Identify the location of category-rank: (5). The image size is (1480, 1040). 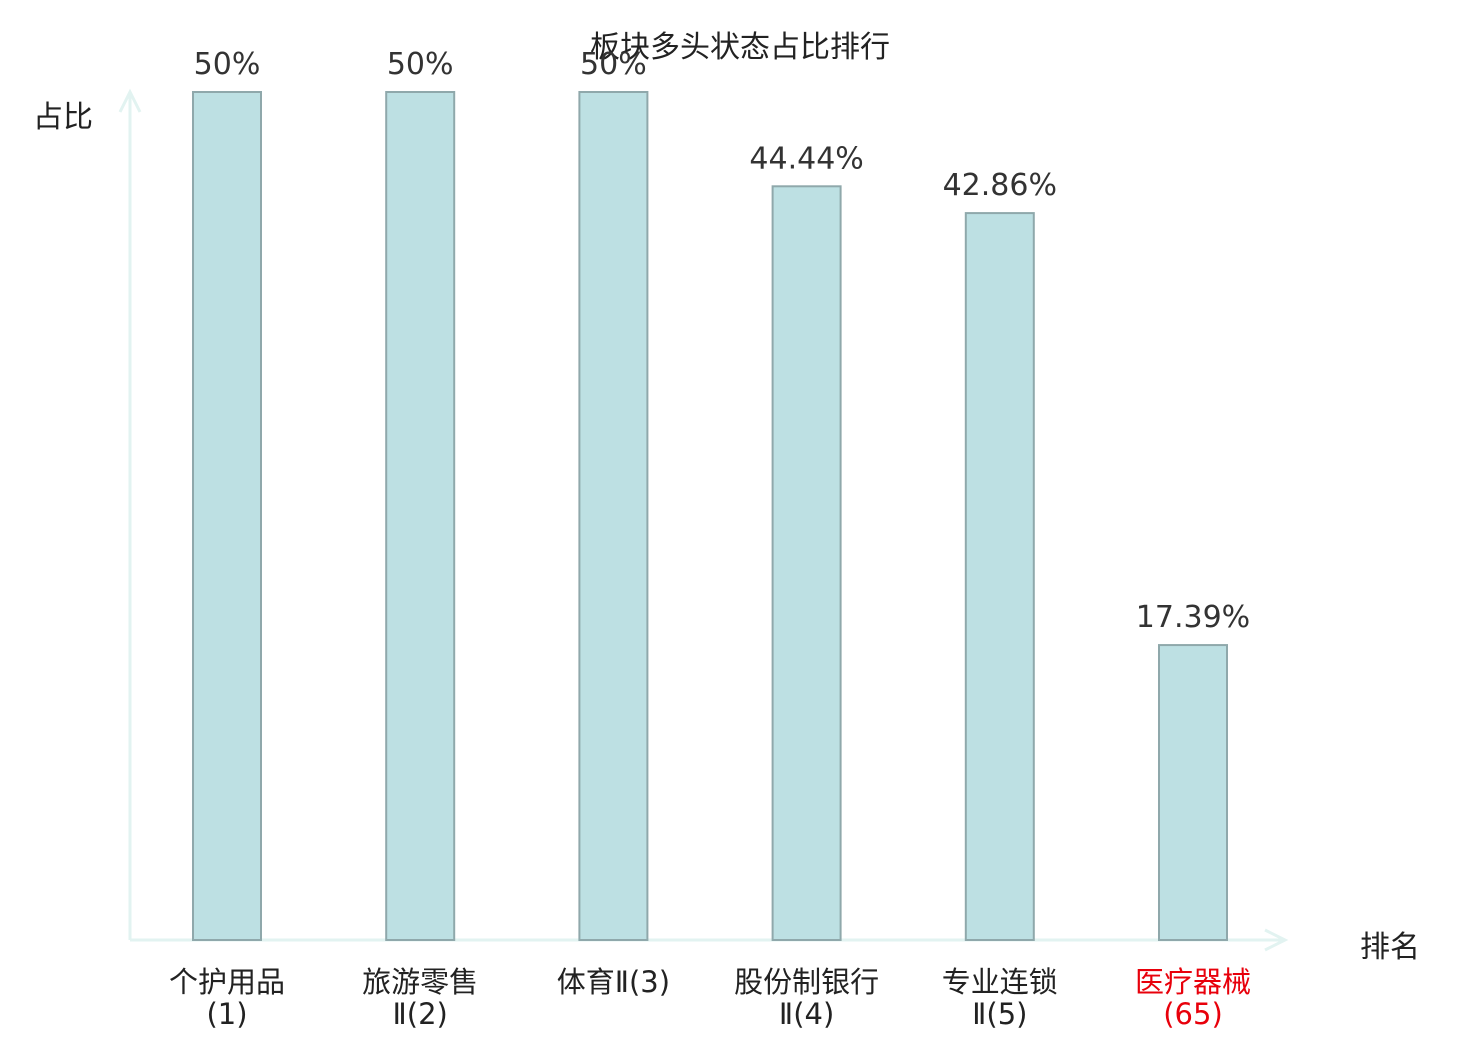
(1007, 1014).